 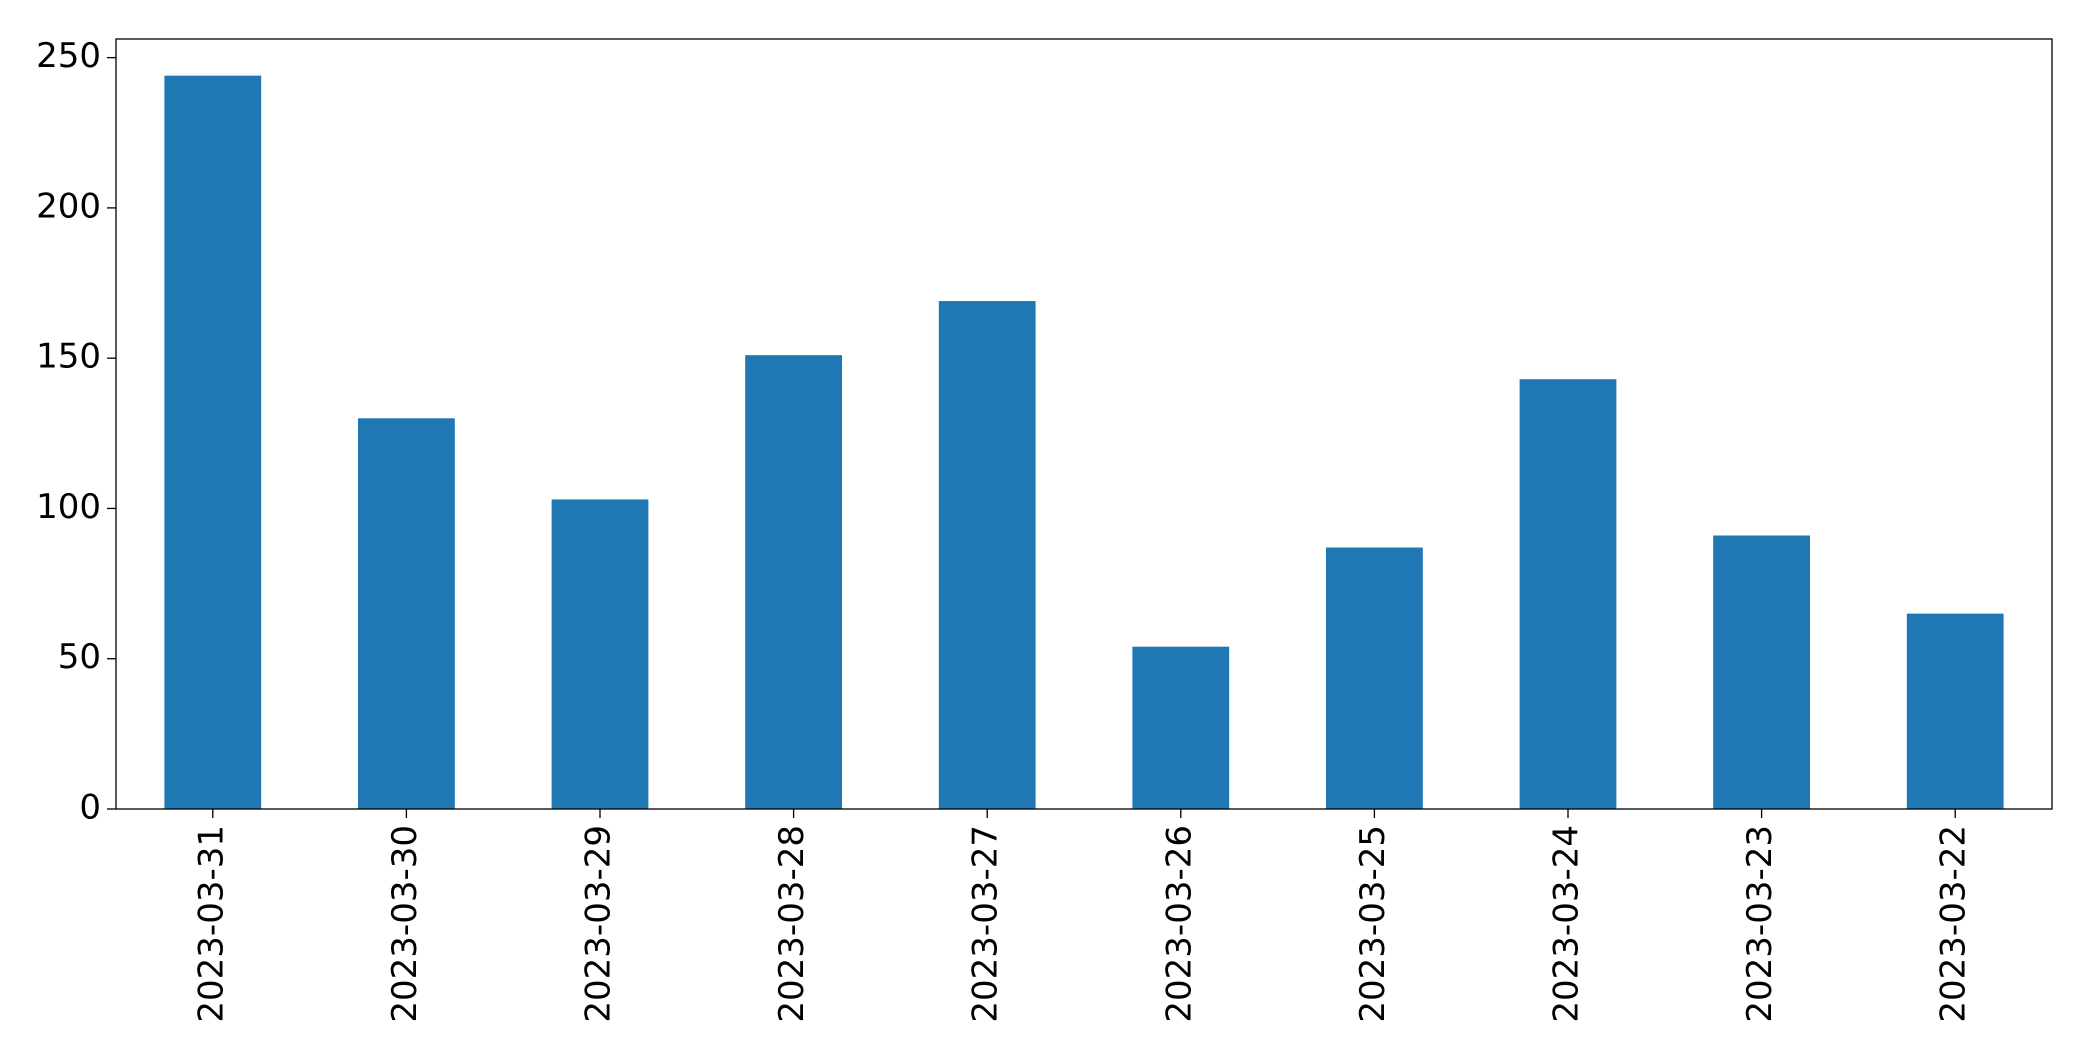 What do you see at coordinates (1760, 924) in the screenshot?
I see `x-tick-label: 2023-03-23` at bounding box center [1760, 924].